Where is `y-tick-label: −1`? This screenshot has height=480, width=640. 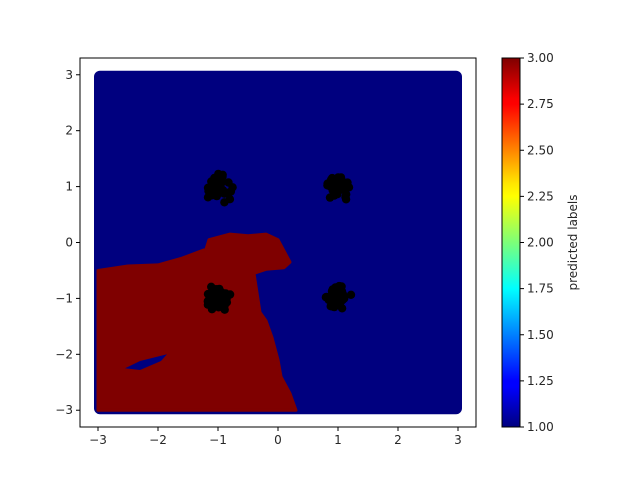 y-tick-label: −1 is located at coordinates (64, 298).